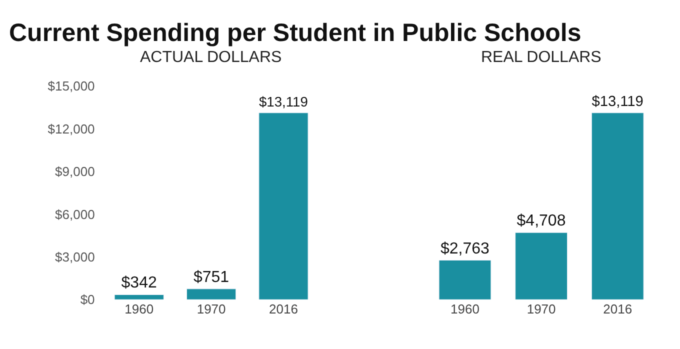  What do you see at coordinates (211, 277) in the screenshot?
I see `data-label: $751` at bounding box center [211, 277].